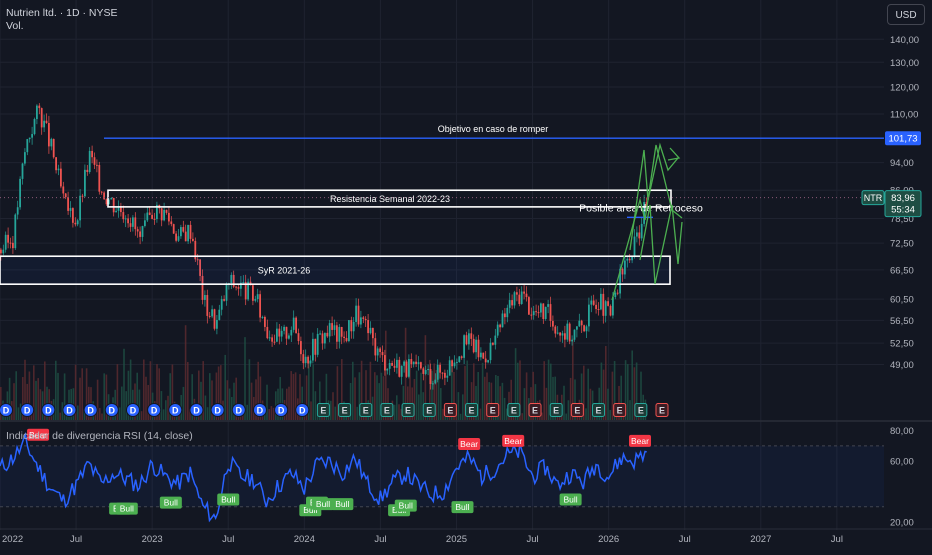 The image size is (932, 555). I want to click on syr-zone, so click(335, 270).